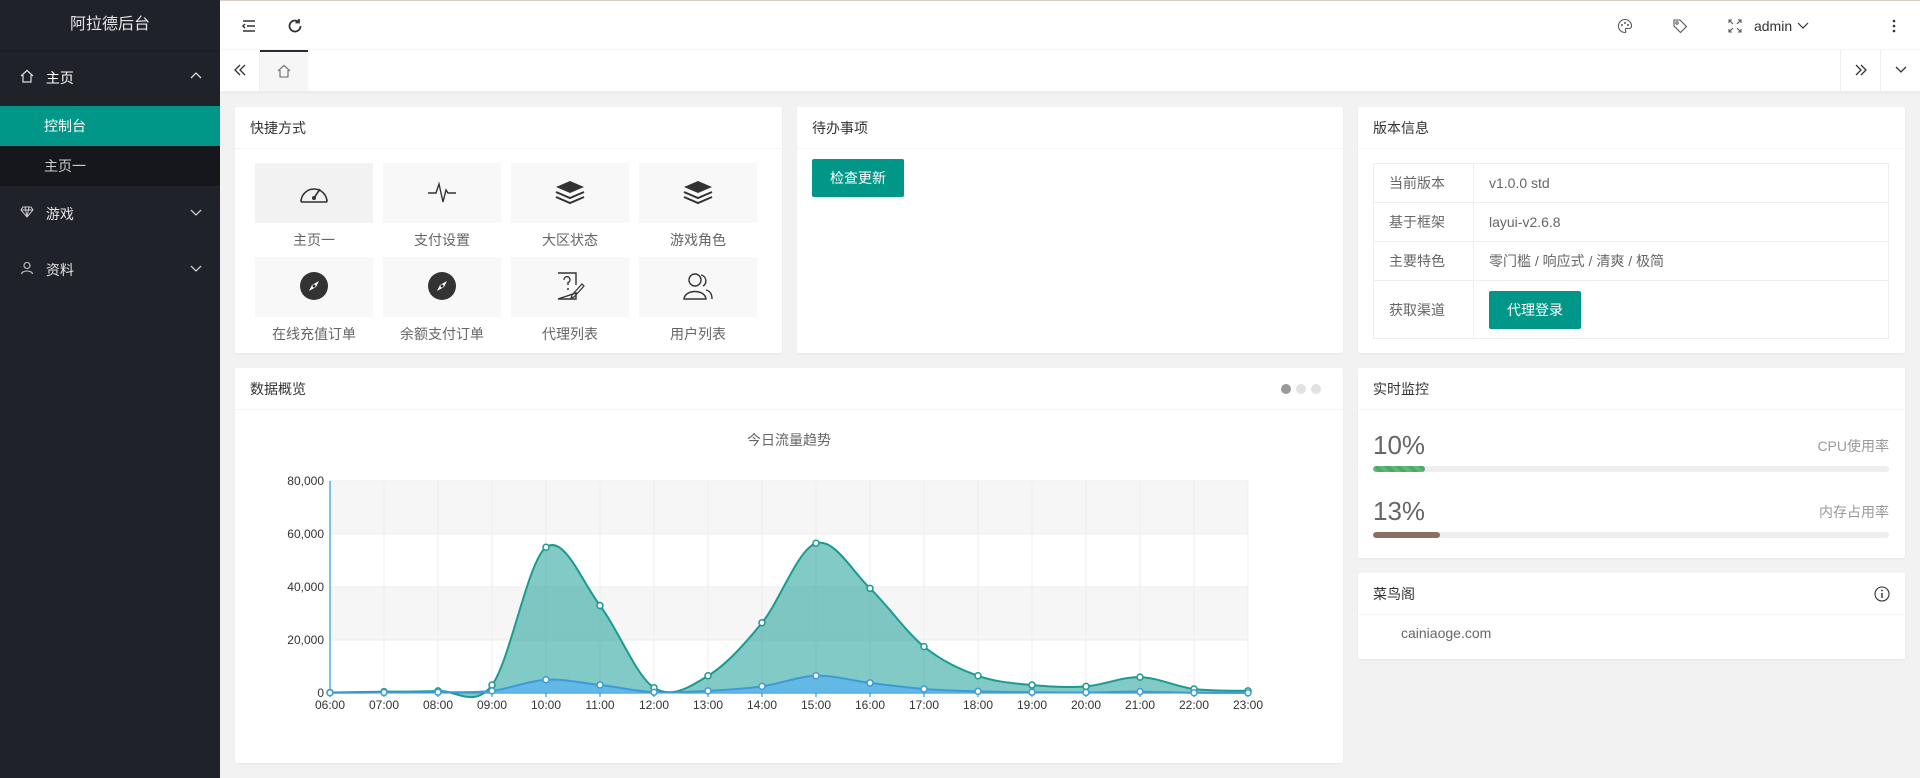 The image size is (1920, 778). Describe the element at coordinates (314, 300) in the screenshot. I see `shortcut-online-recharge-orders: 在线充值订单` at that location.